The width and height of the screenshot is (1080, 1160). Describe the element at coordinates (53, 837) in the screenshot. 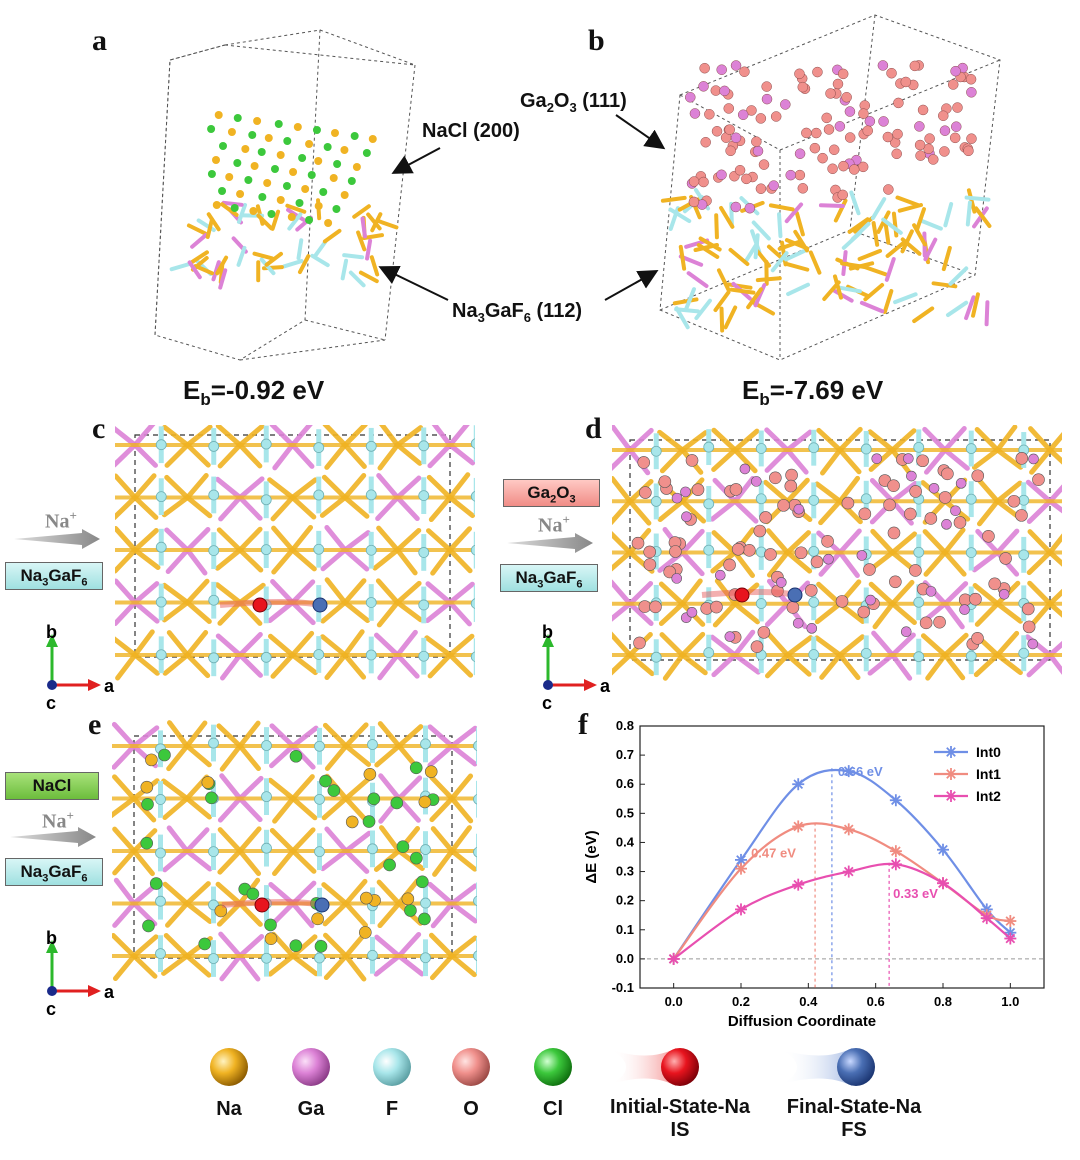

I see `ion-arrow-e` at that location.